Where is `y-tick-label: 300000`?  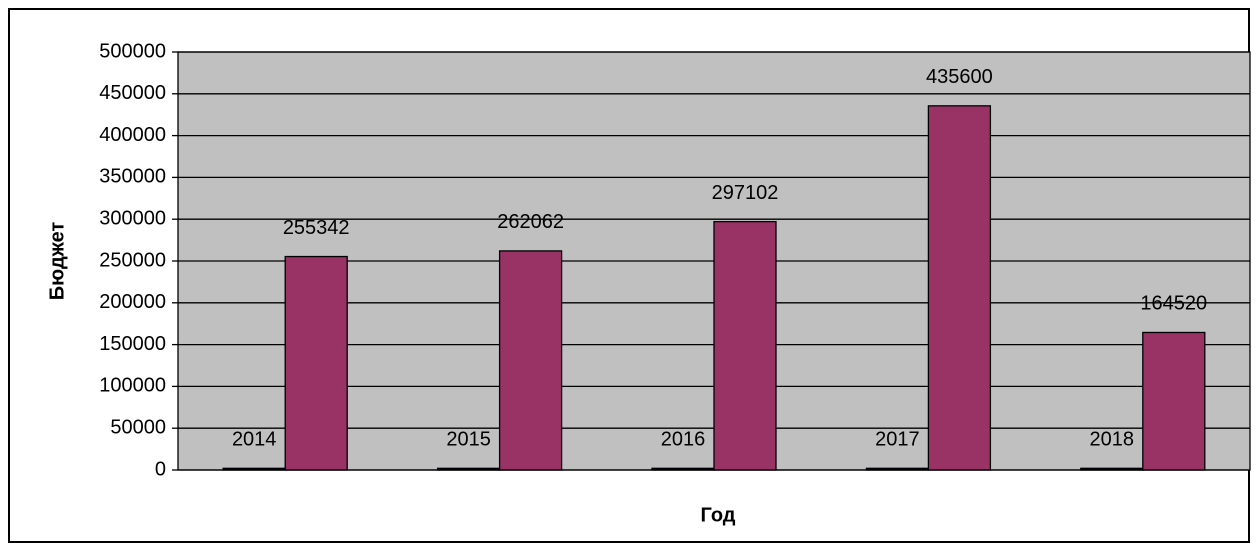
y-tick-label: 300000 is located at coordinates (132, 218).